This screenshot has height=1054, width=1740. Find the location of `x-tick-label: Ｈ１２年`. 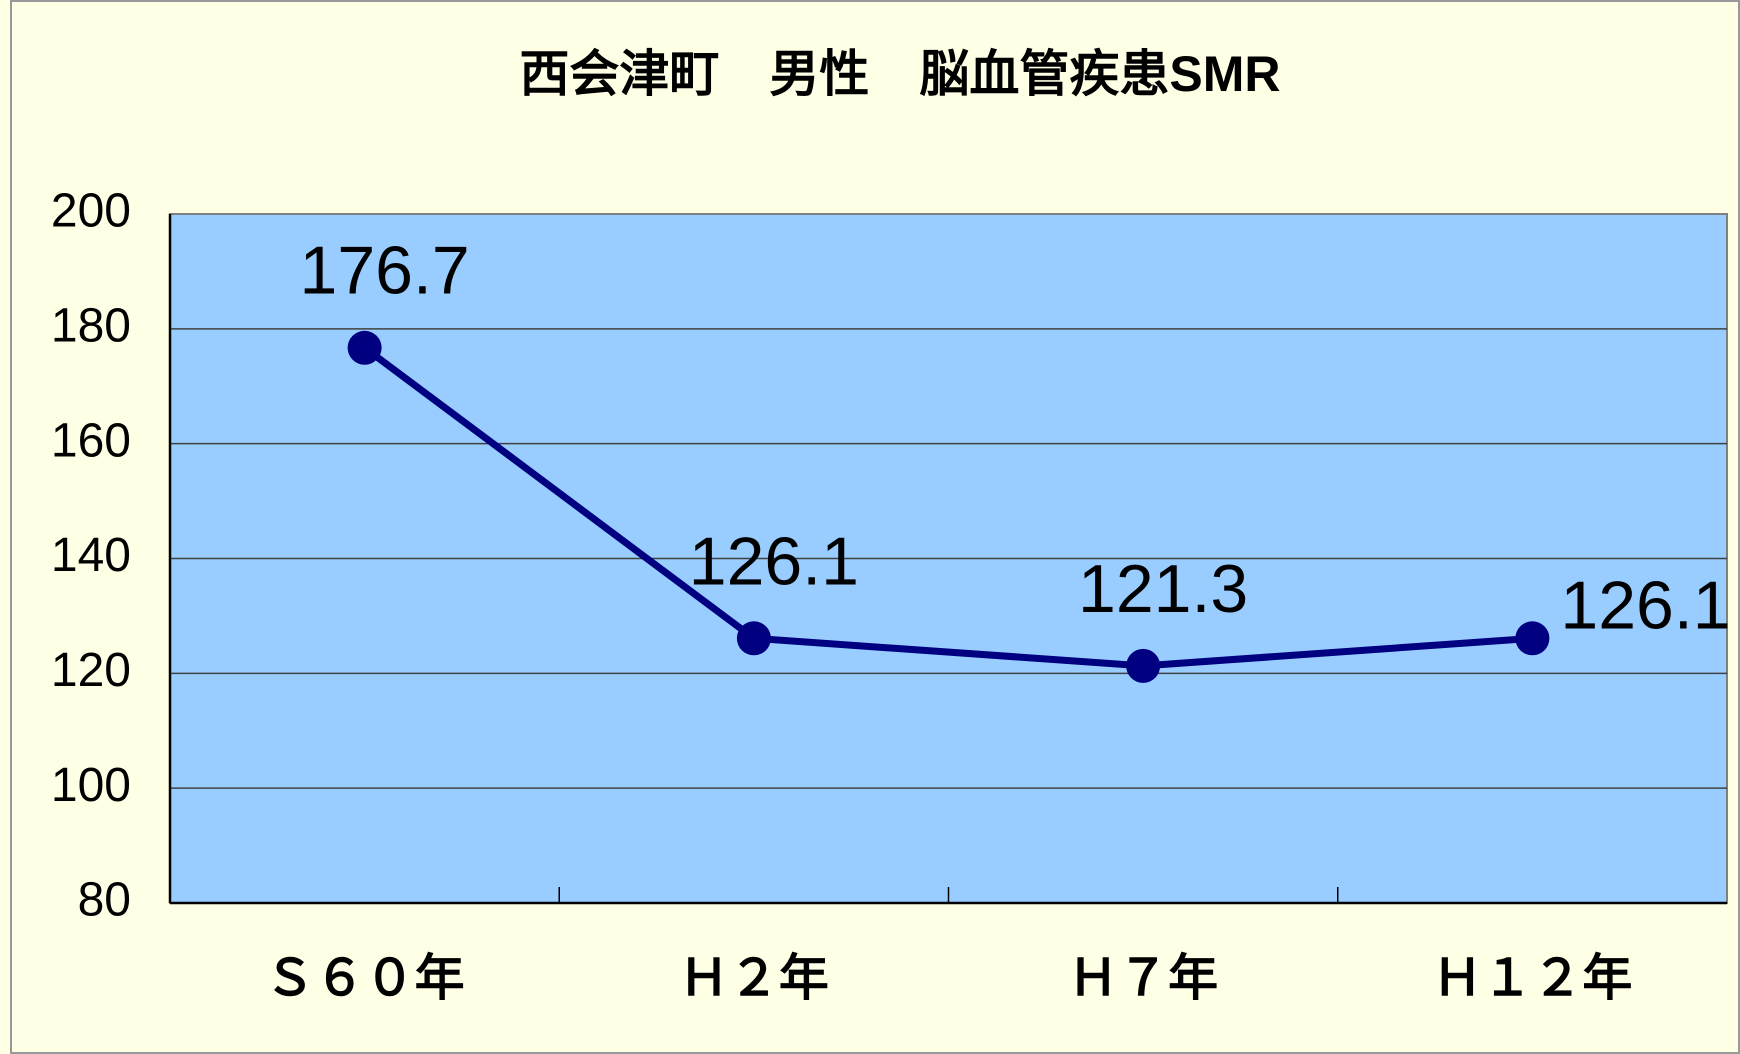

x-tick-label: Ｈ１２年 is located at coordinates (1532, 978).